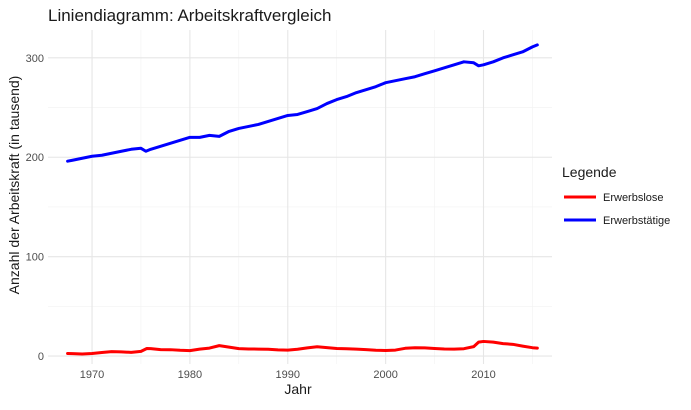 The image size is (691, 410). Describe the element at coordinates (633, 198) in the screenshot. I see `legend-label: Erwerbslose` at that location.